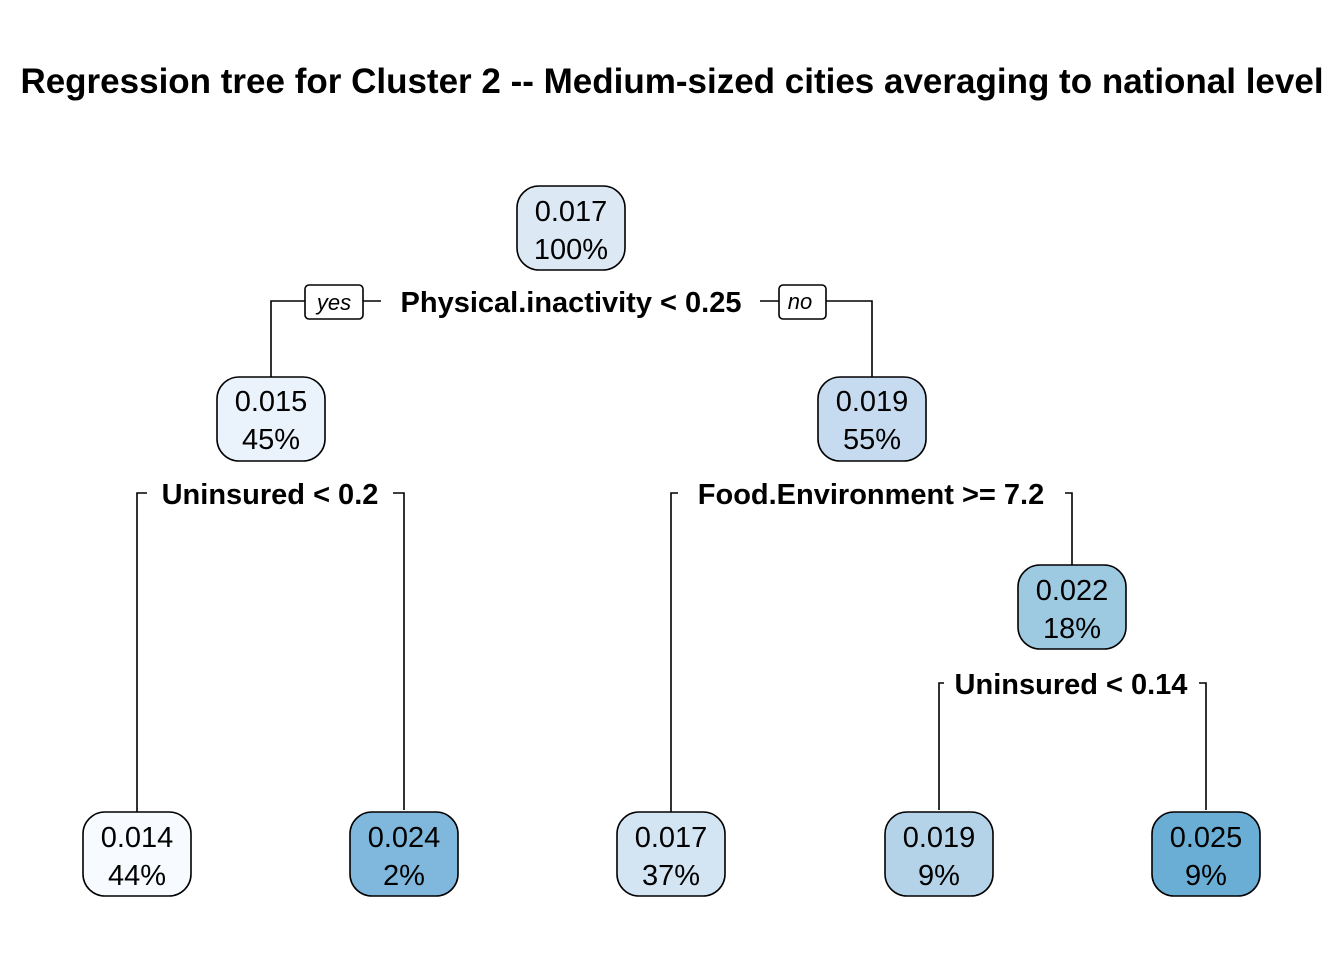  I want to click on leaf-5-pct: 9%, so click(1206, 876).